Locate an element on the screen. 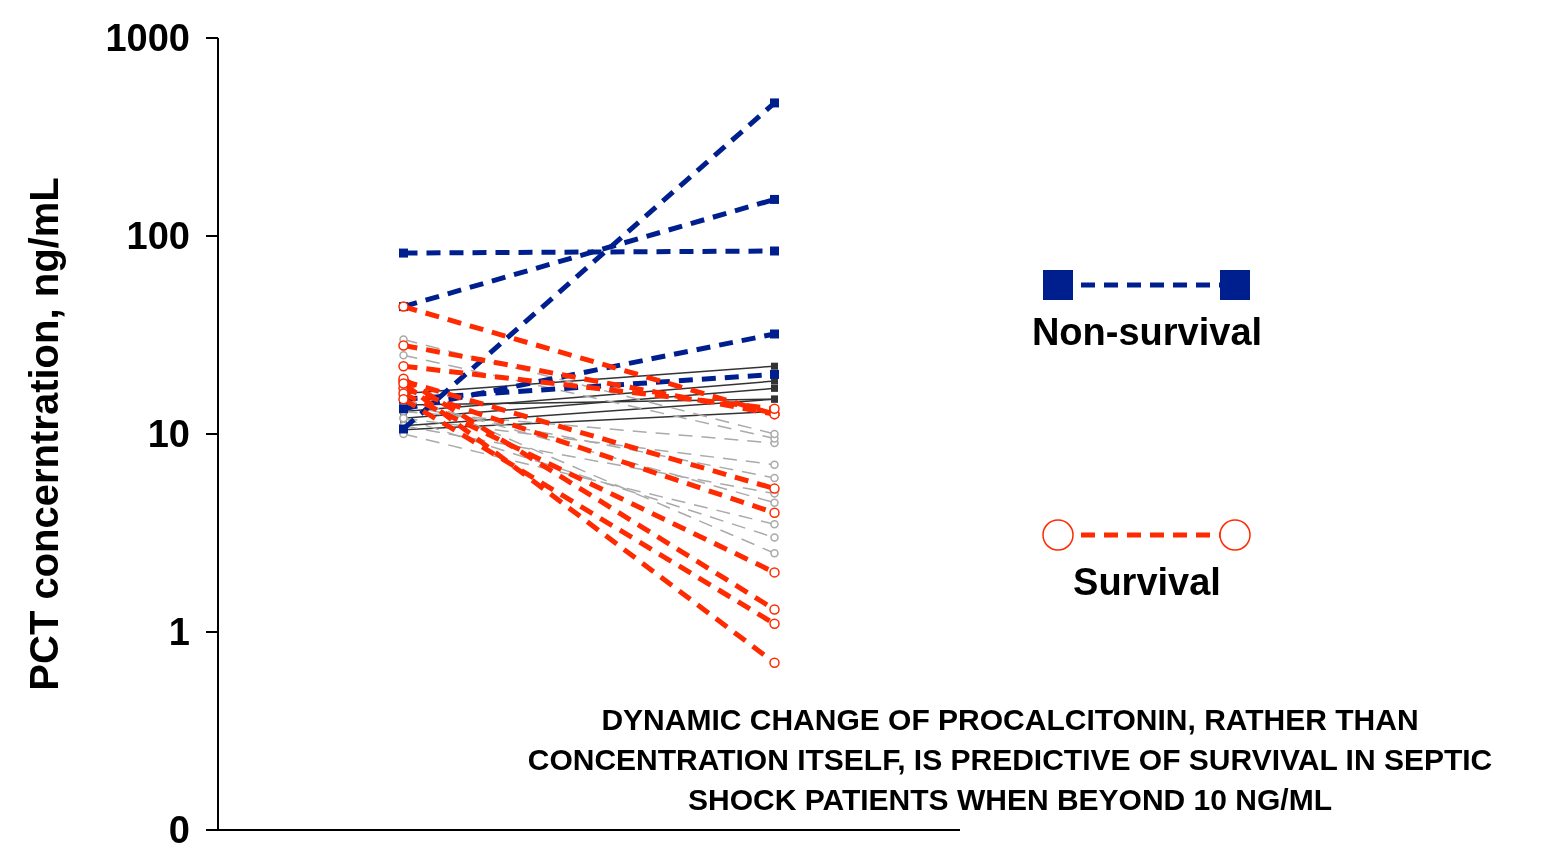 The height and width of the screenshot is (846, 1542). y-tick-label: 0 is located at coordinates (179, 827).